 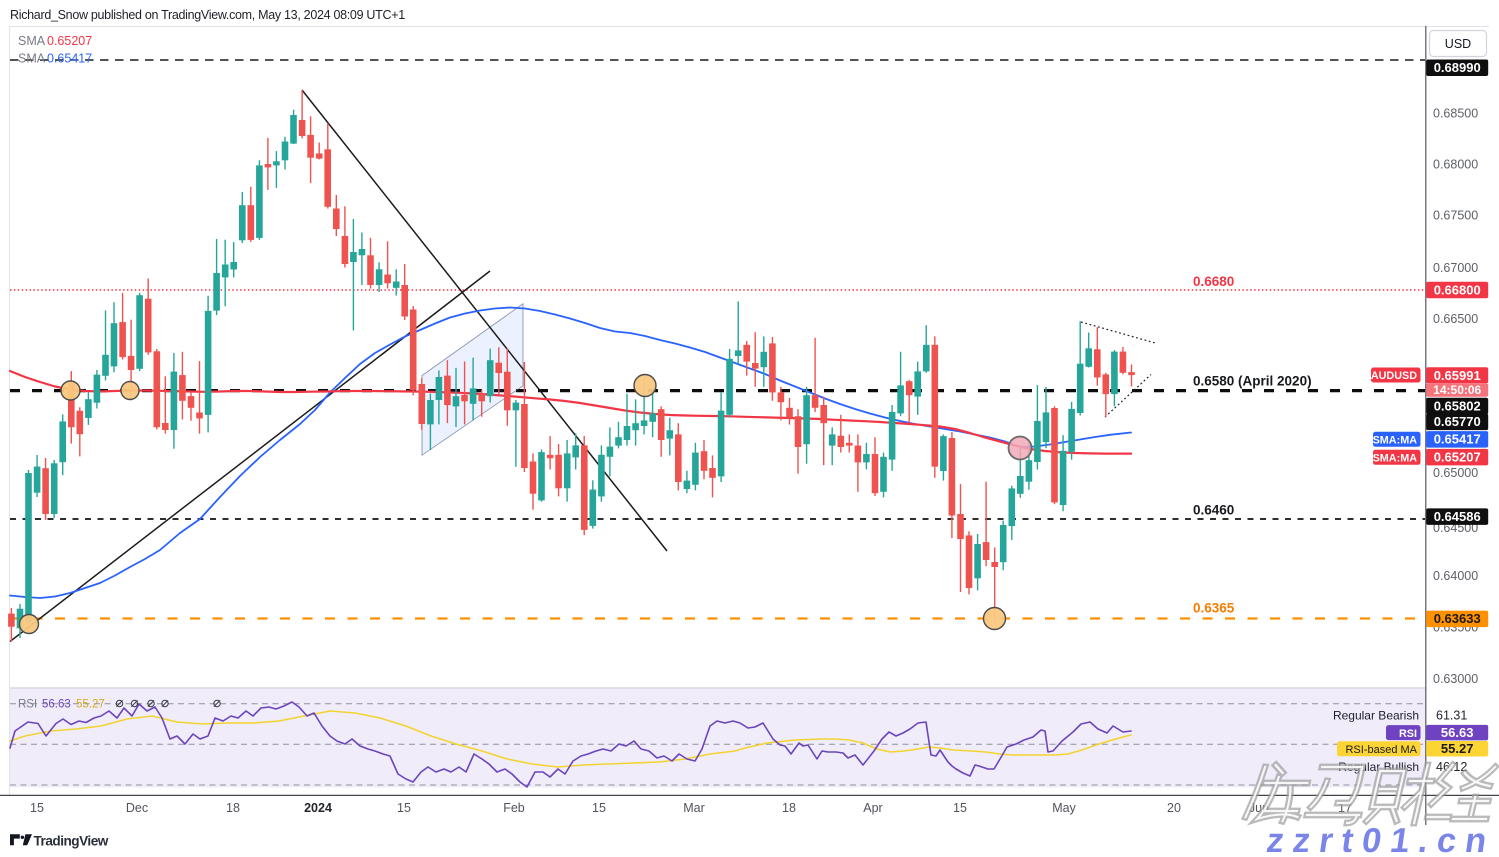 I want to click on svg-text: 0.68990, so click(x=1457, y=67).